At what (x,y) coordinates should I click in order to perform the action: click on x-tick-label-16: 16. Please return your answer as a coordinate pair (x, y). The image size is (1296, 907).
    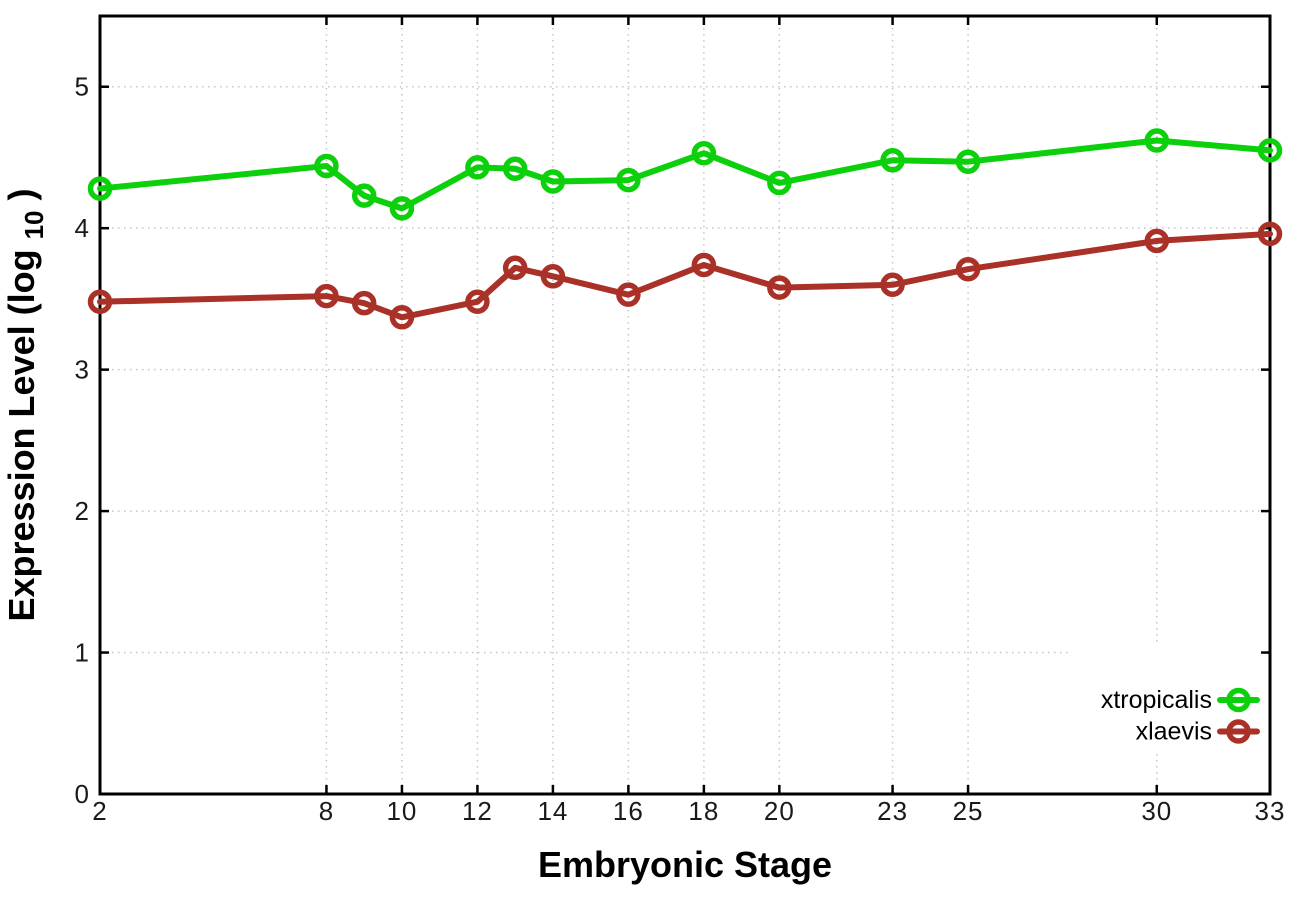
    Looking at the image, I should click on (628, 811).